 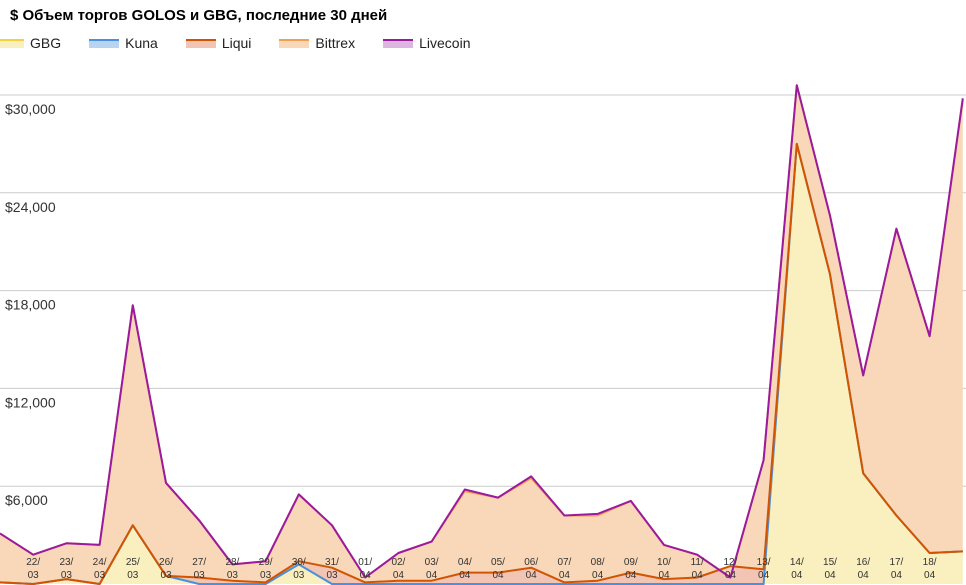 What do you see at coordinates (730, 562) in the screenshot?
I see `x-tick-label: 12/` at bounding box center [730, 562].